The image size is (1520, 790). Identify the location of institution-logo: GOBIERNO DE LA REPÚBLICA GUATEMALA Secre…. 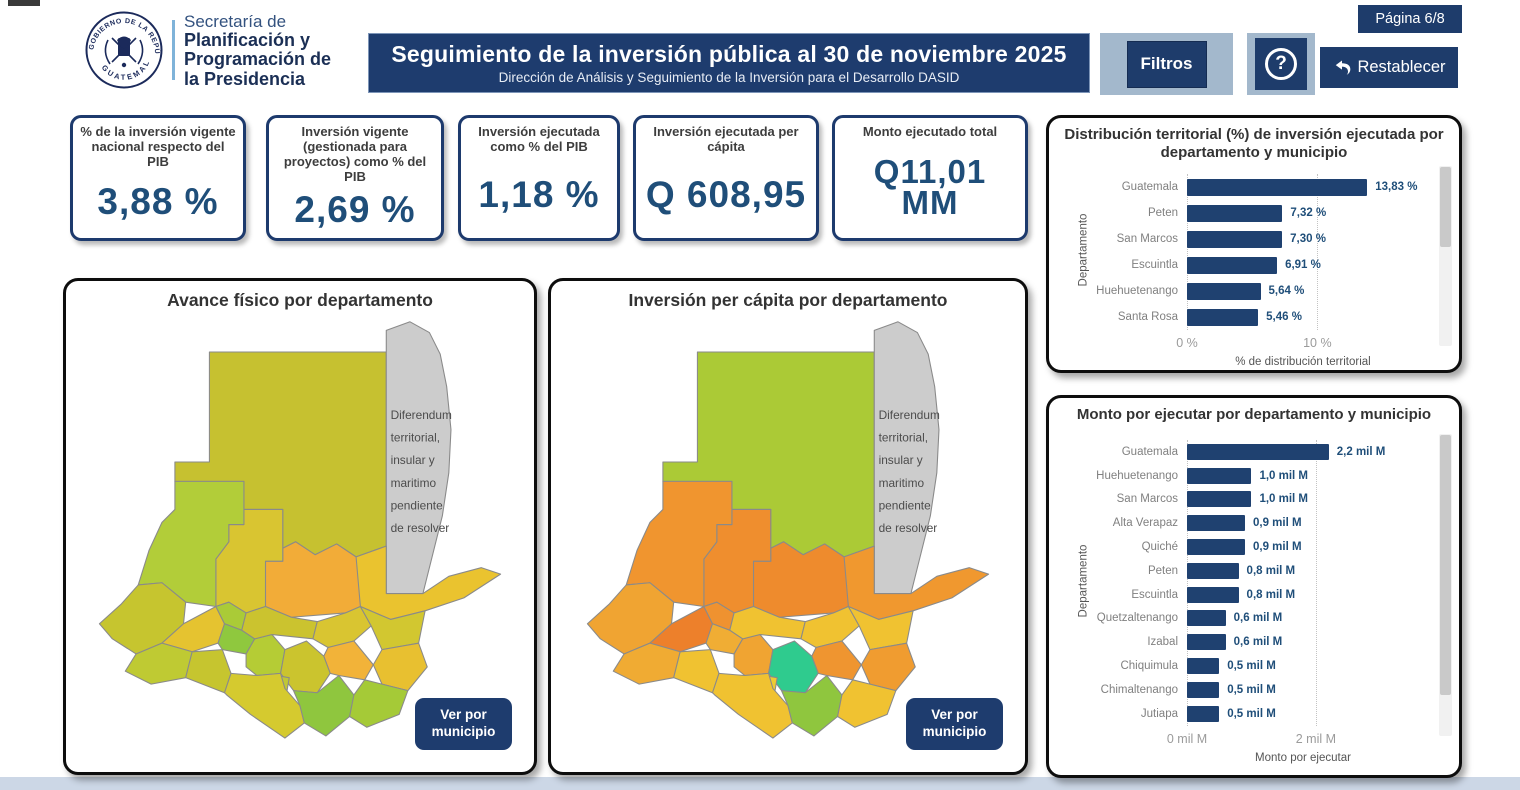
(207, 50).